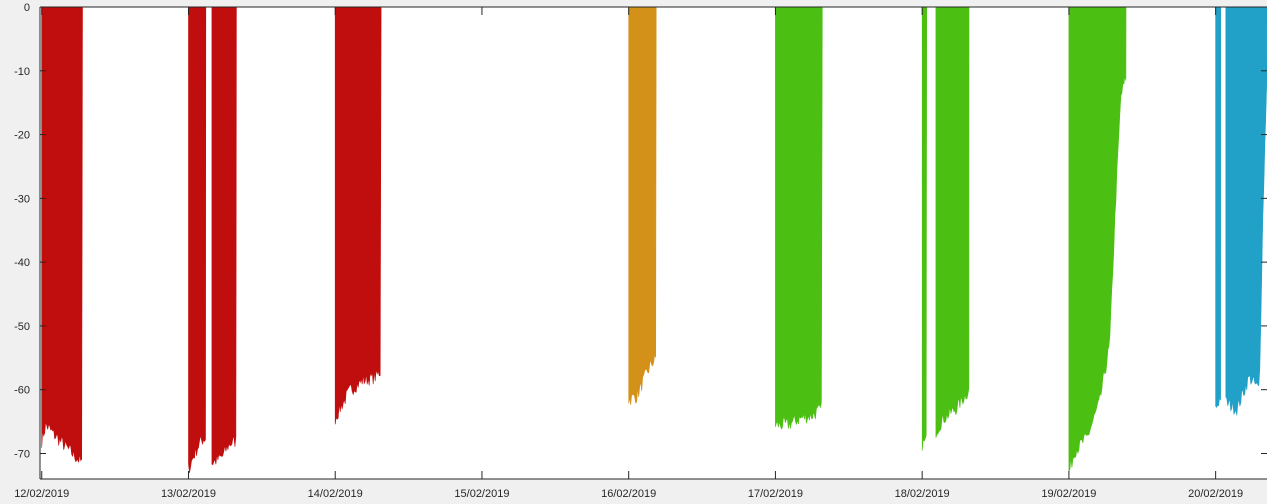 This screenshot has height=504, width=1267. What do you see at coordinates (188, 494) in the screenshot?
I see `x-tick-label: 13/02/2019` at bounding box center [188, 494].